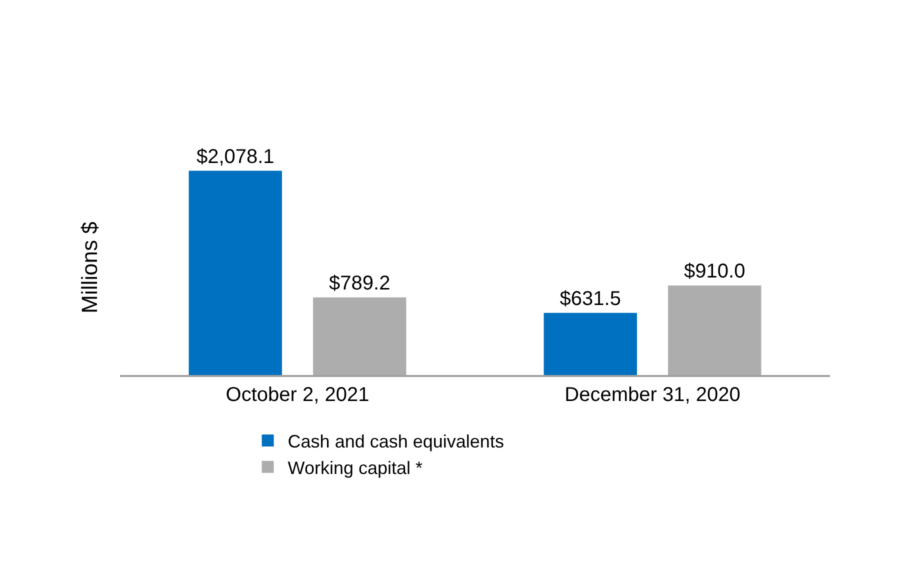 This screenshot has height=580, width=900. What do you see at coordinates (355, 468) in the screenshot?
I see `legend-label: Working capital *` at bounding box center [355, 468].